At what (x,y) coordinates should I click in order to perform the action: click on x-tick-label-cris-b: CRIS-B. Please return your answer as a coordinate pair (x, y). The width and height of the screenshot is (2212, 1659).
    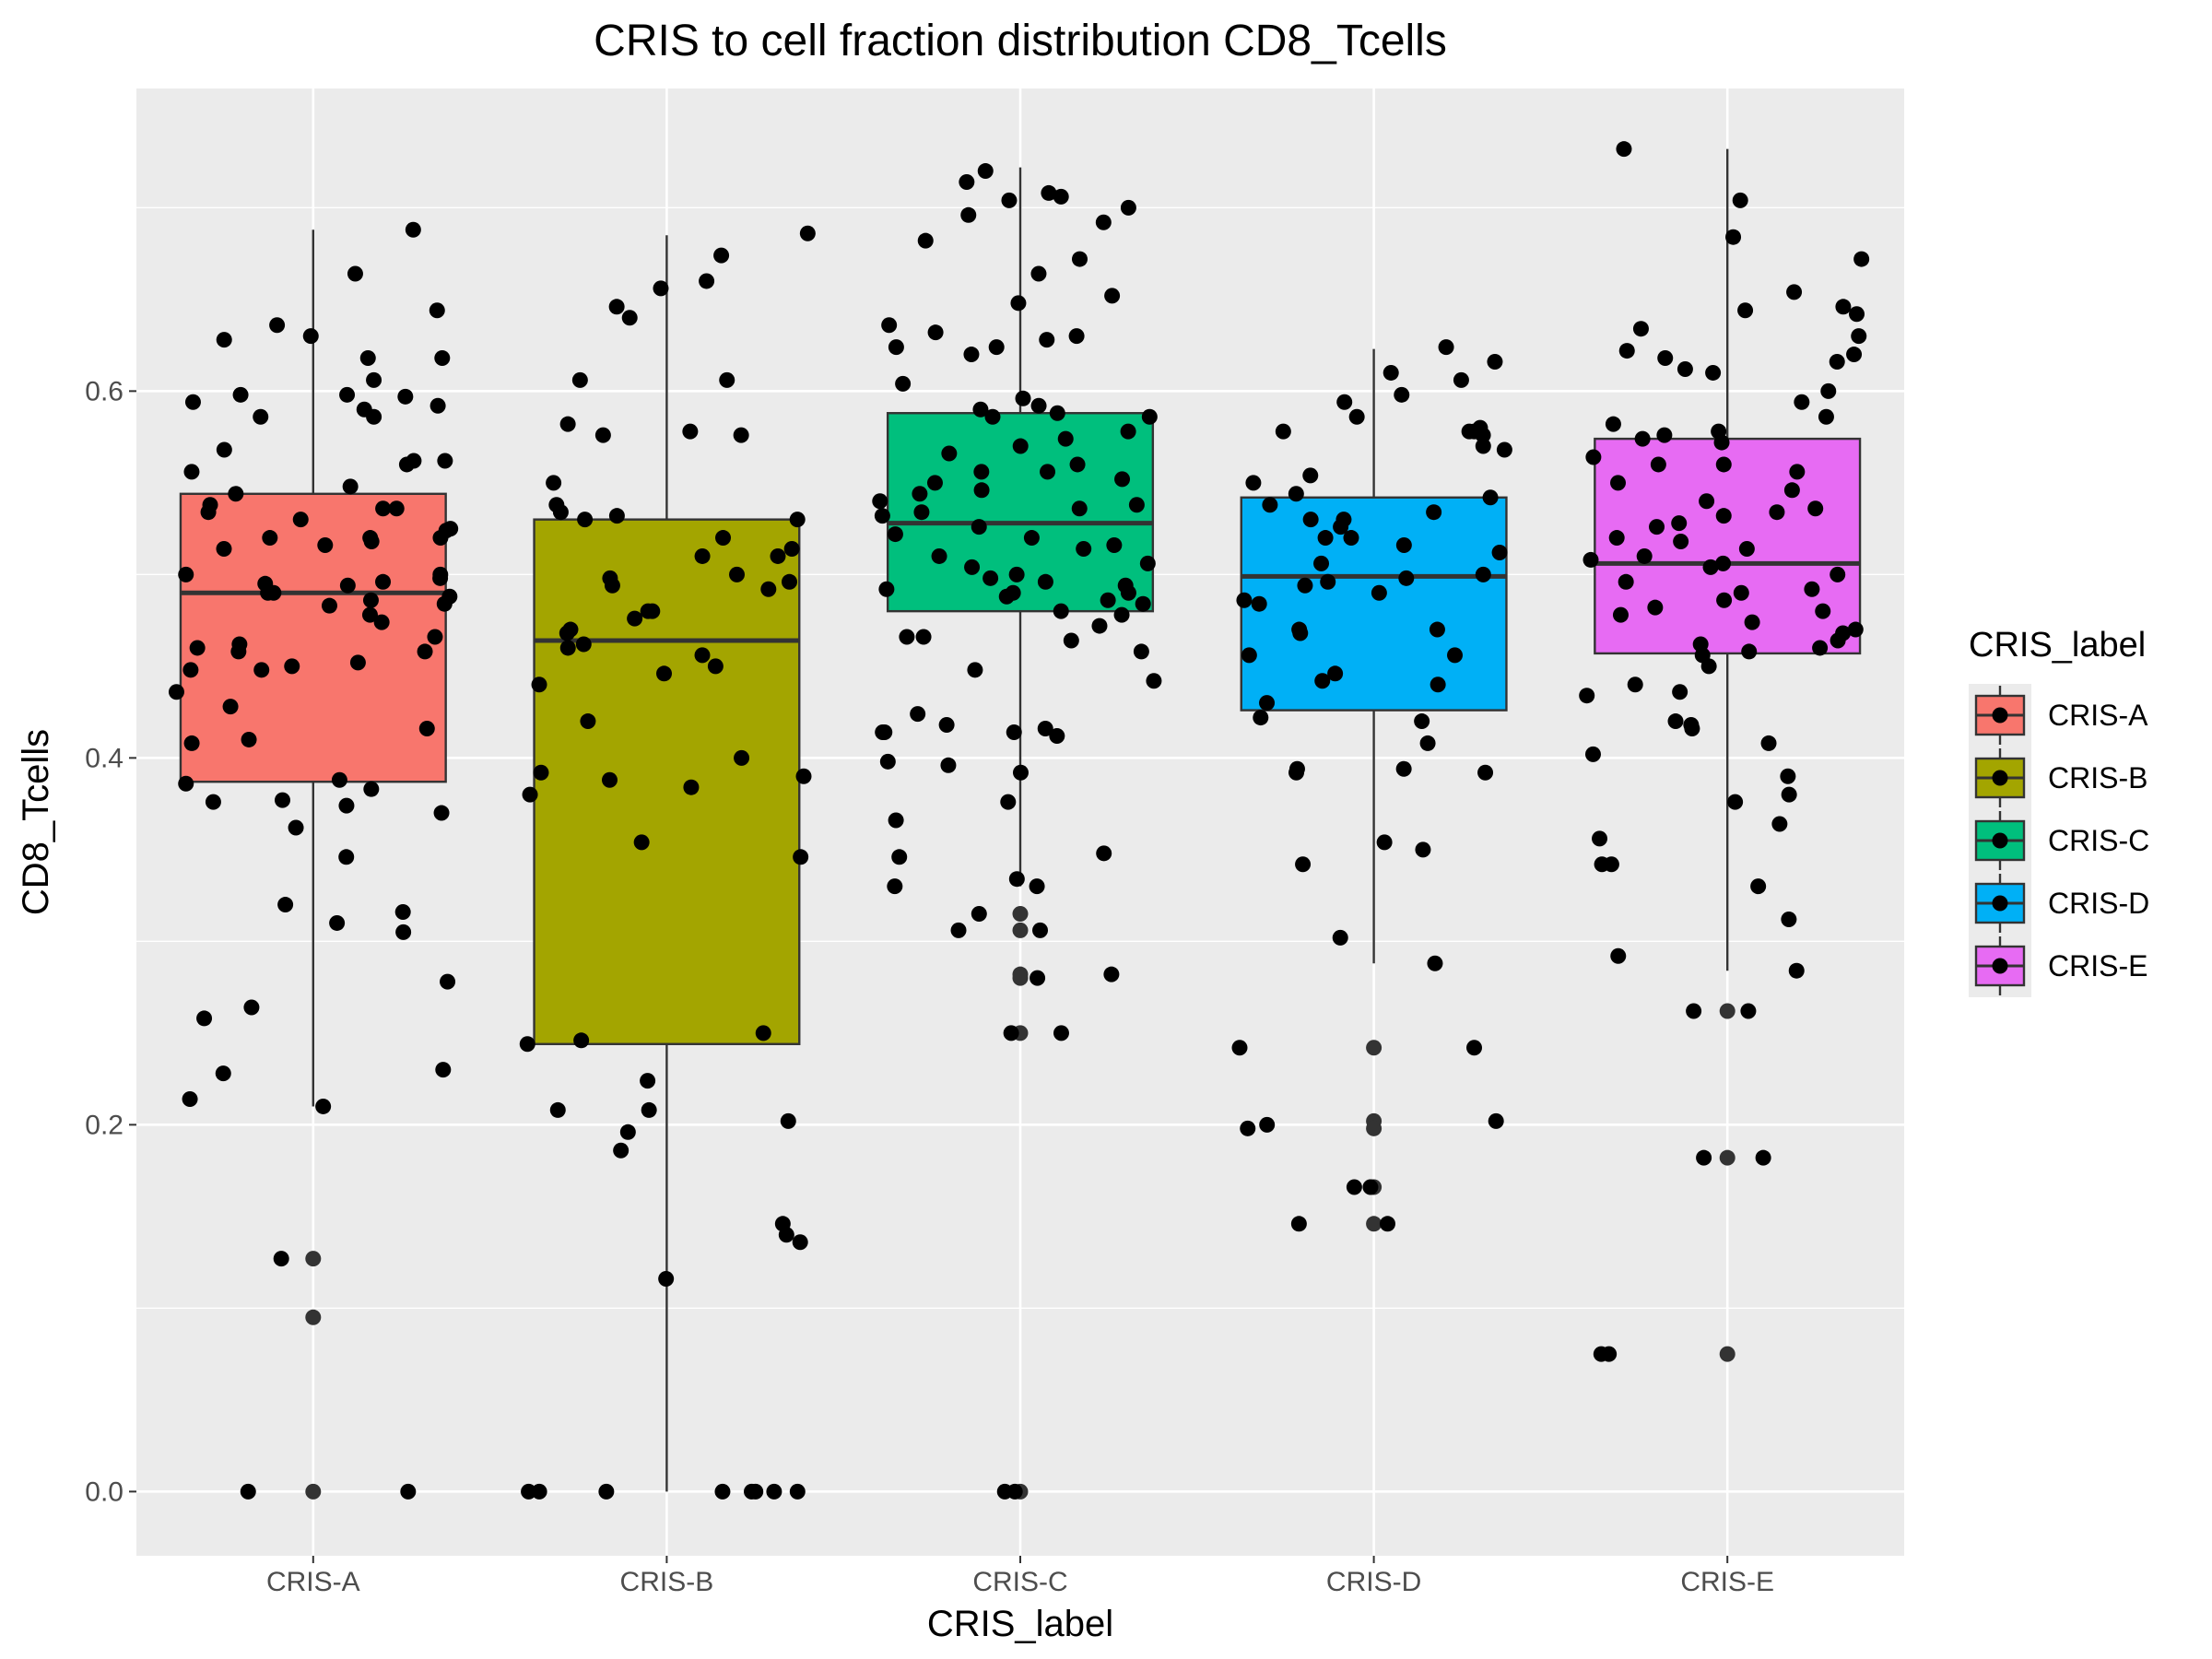
    Looking at the image, I should click on (667, 1582).